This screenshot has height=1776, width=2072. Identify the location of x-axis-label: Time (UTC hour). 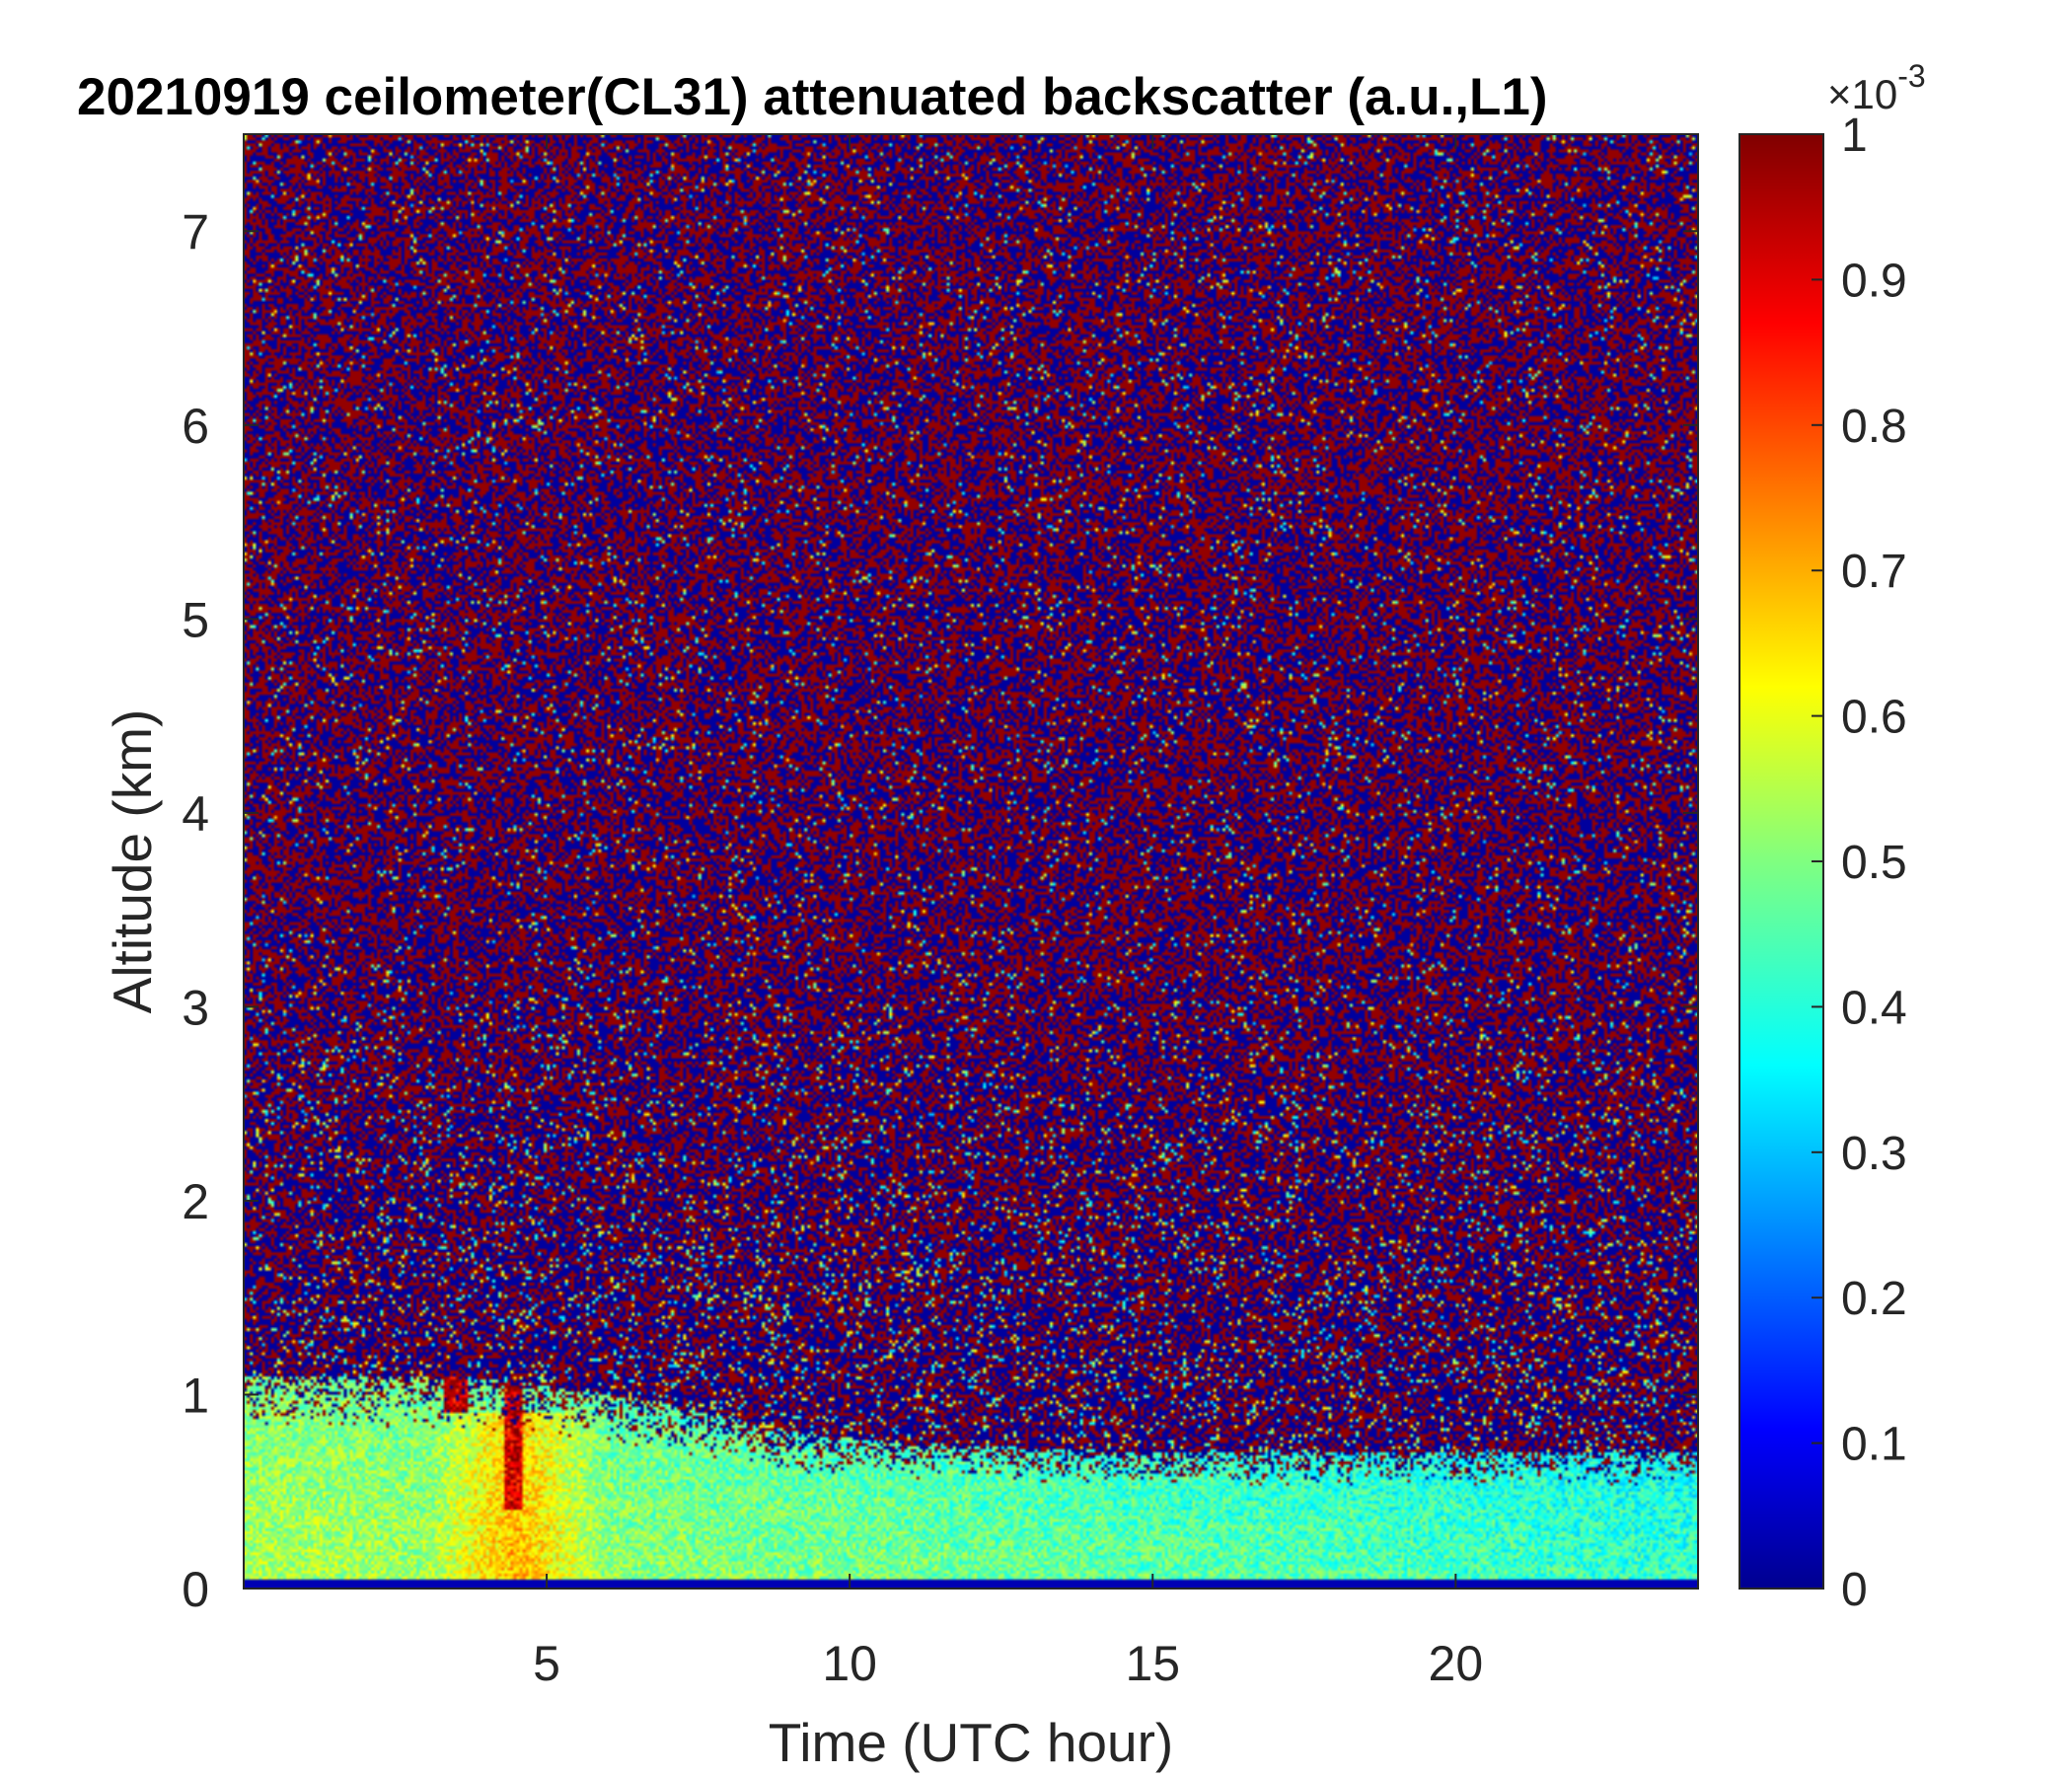
(972, 1743).